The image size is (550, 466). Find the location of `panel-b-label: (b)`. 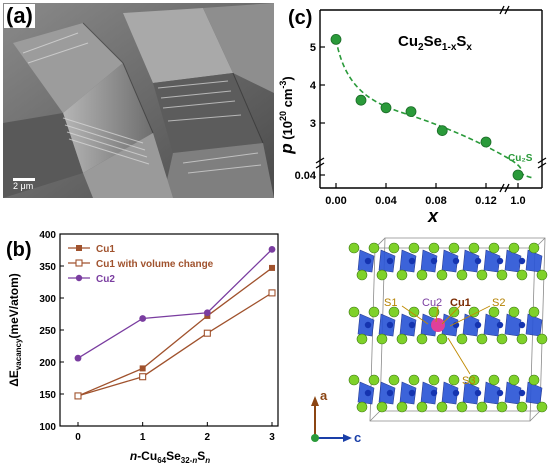

panel-b-label: (b) is located at coordinates (19, 250).